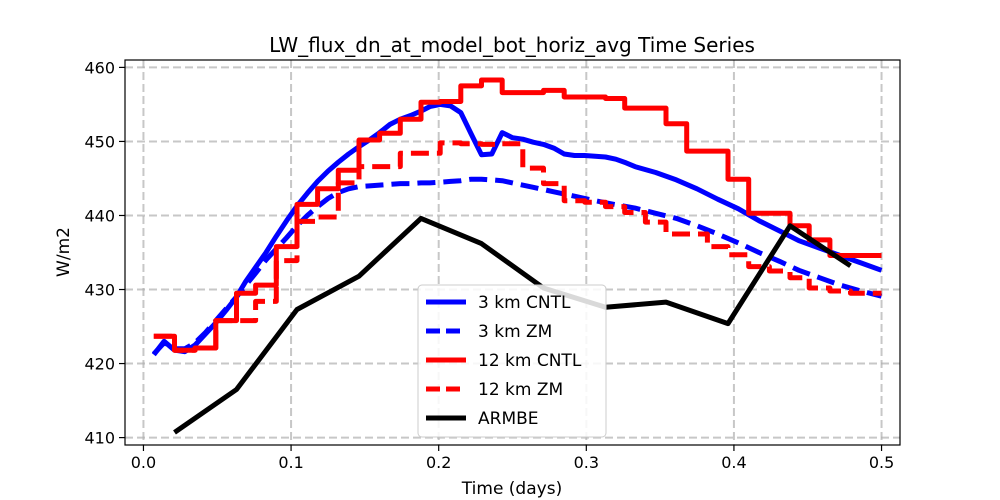  I want to click on x-tick-label: 0.5, so click(881, 462).